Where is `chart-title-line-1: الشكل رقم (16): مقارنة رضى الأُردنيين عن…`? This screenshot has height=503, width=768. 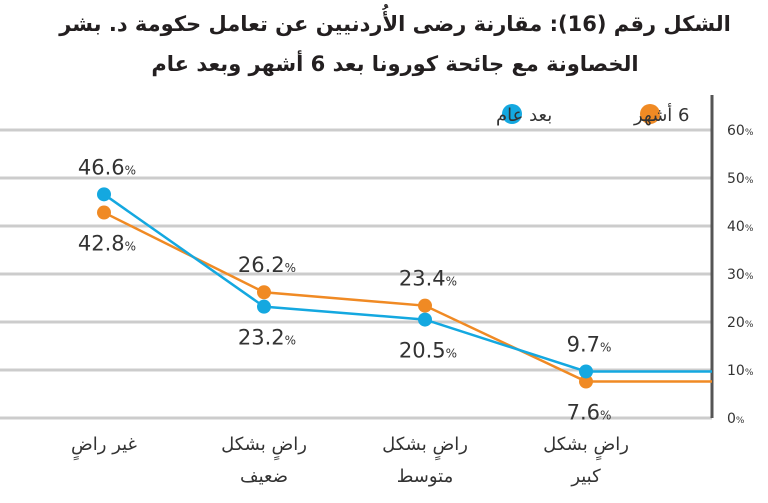 chart-title-line-1: الشكل رقم (16): مقارنة رضى الأُردنيين عن… is located at coordinates (395, 24).